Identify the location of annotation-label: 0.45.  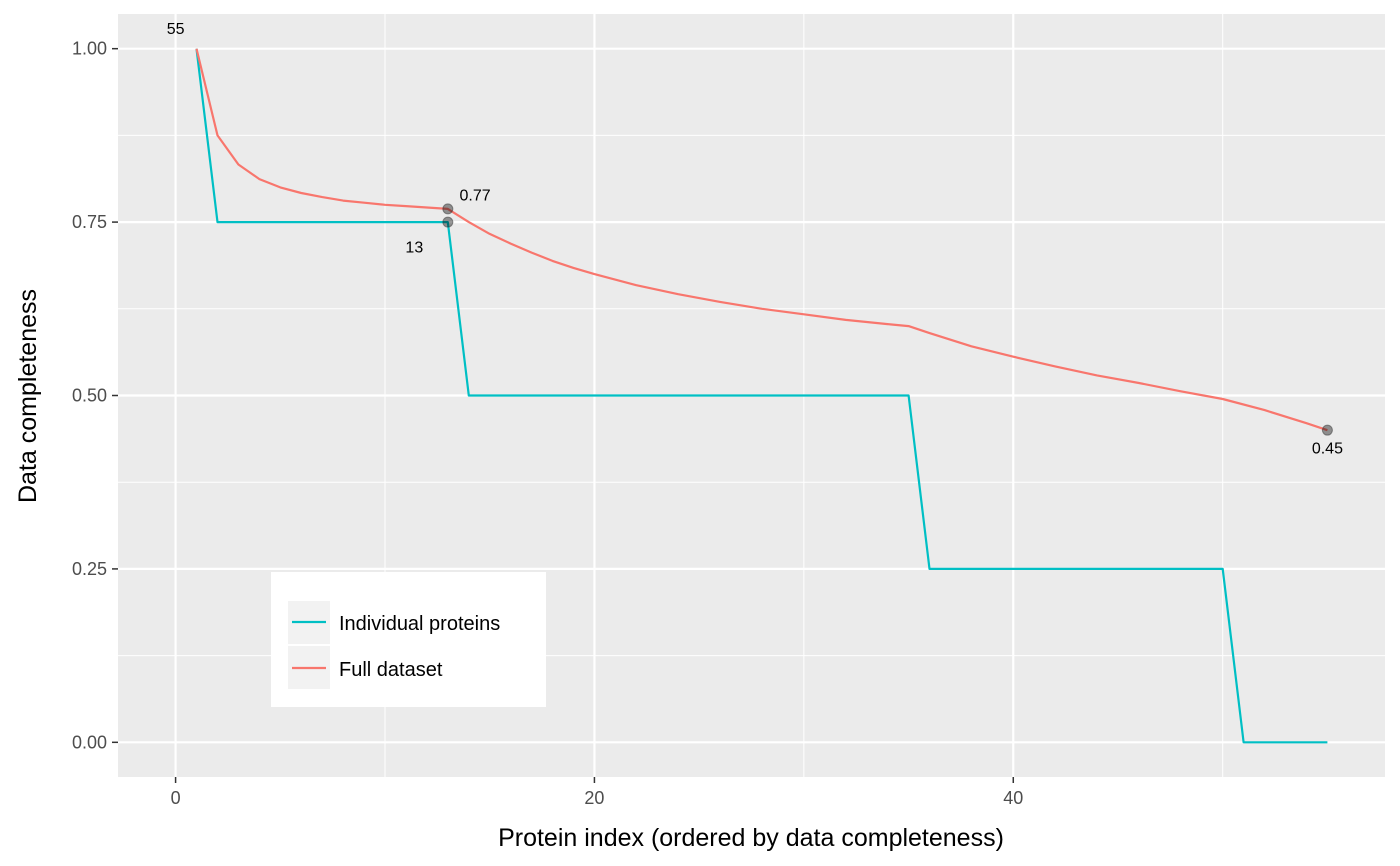
(1327, 449).